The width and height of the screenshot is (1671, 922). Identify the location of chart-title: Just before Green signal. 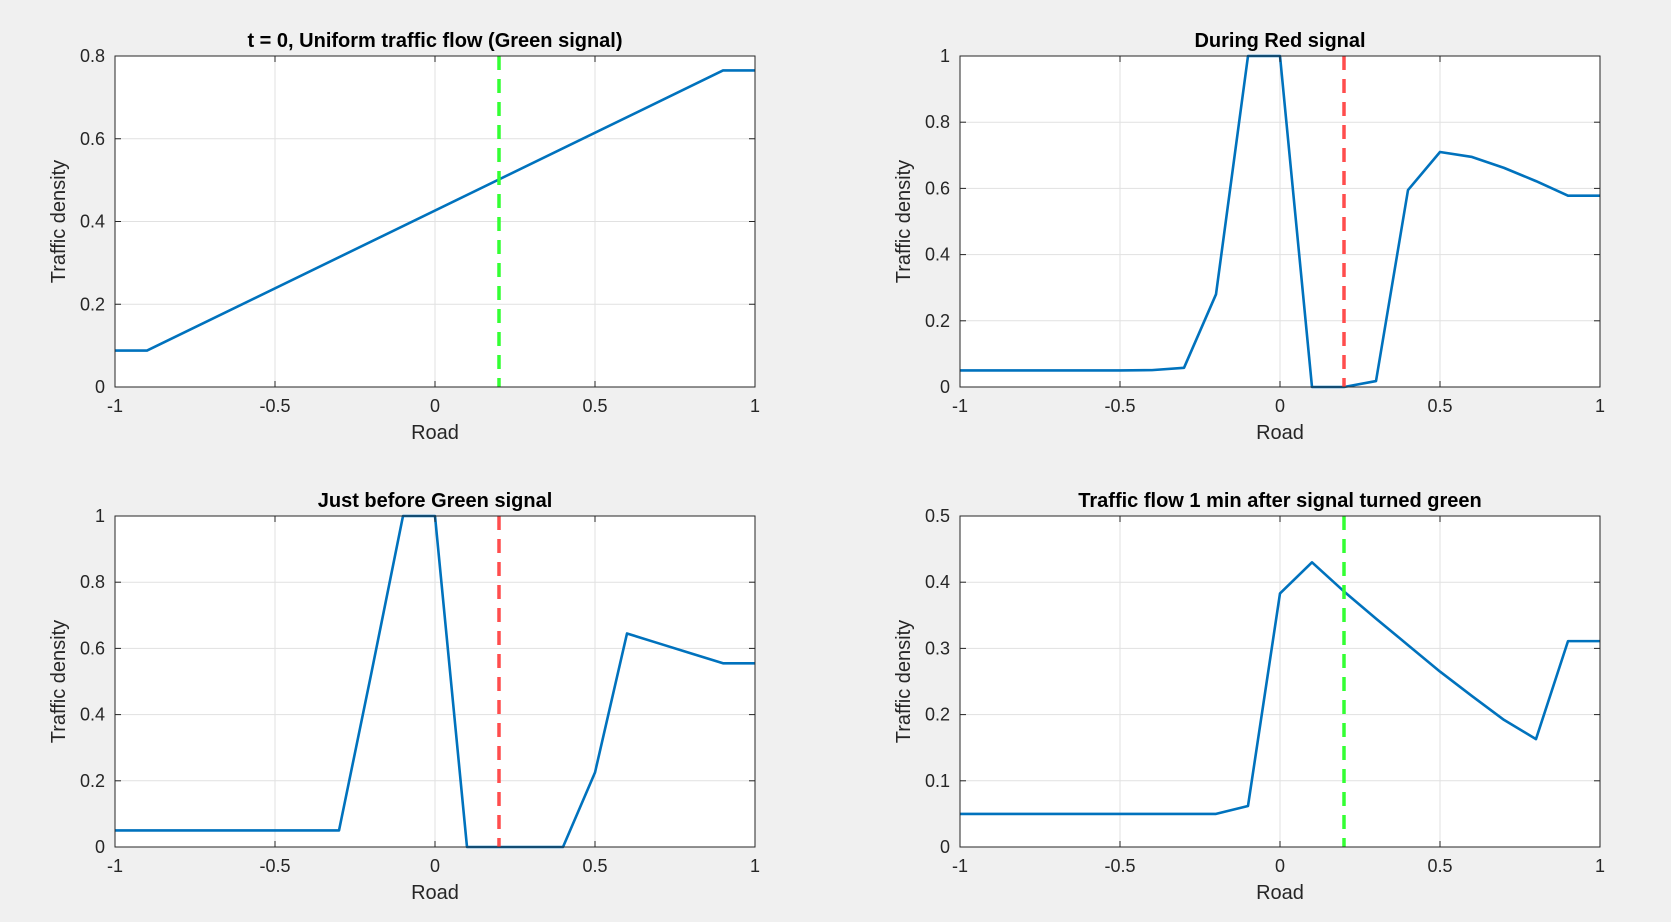
(435, 501).